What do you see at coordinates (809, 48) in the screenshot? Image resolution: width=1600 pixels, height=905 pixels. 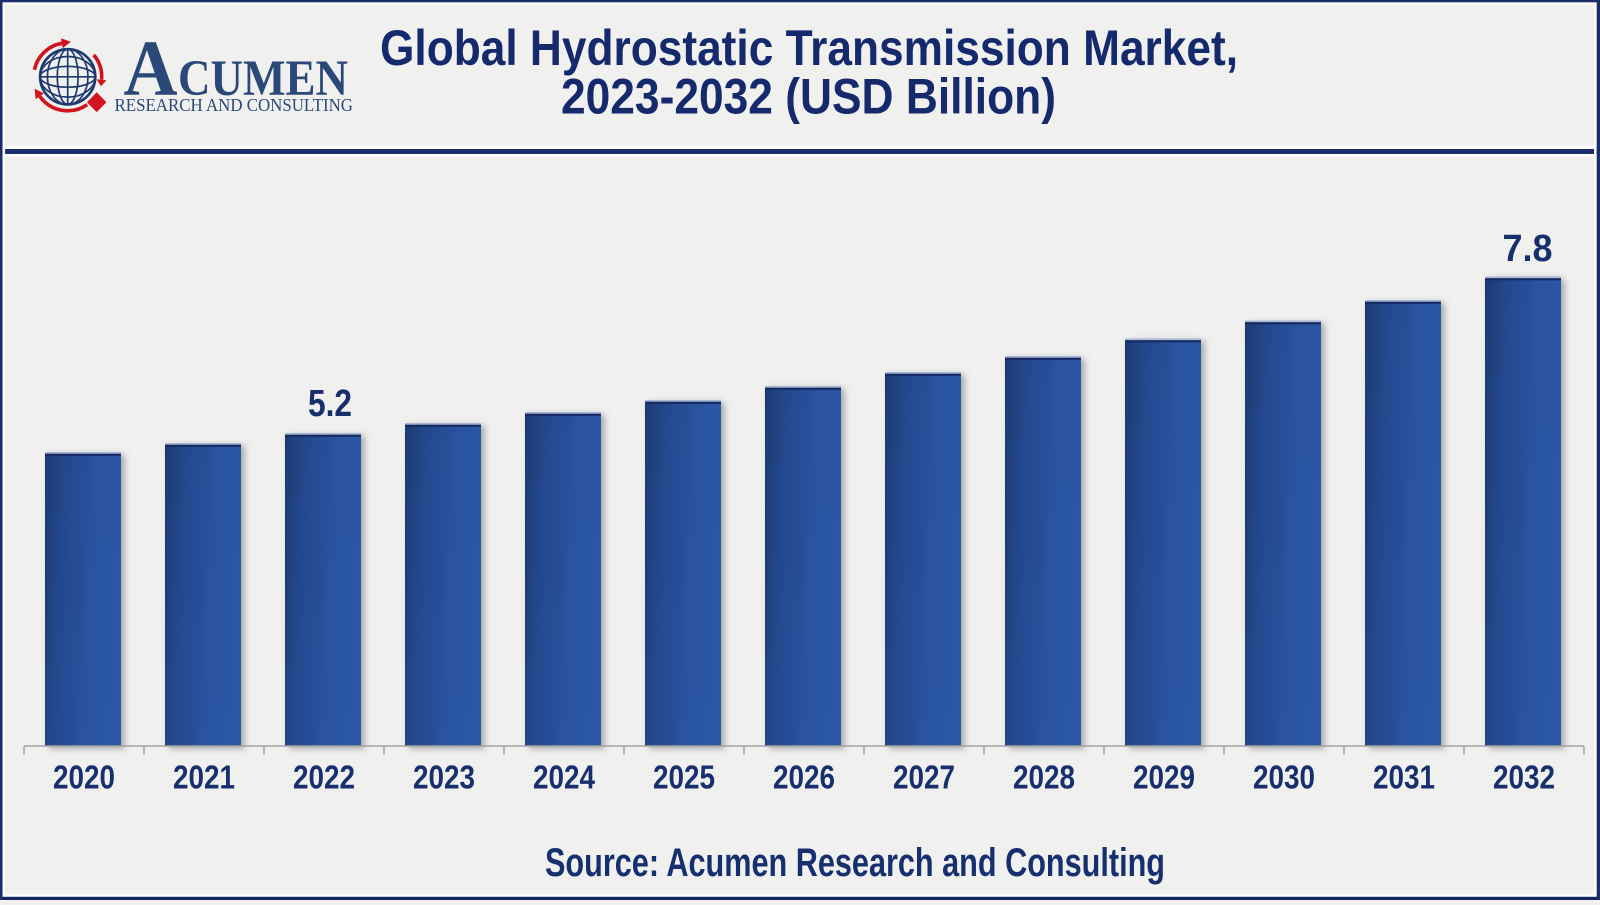 I see `svg-text:Global Hydrostatic Transmissio: Global Hydrostatic Transmission Market,` at bounding box center [809, 48].